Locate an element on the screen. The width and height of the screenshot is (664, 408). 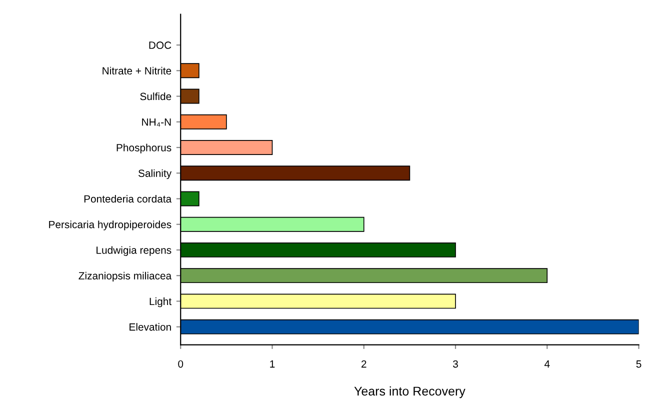
y-tick-label: Persicaria hydropiperoides is located at coordinates (110, 225).